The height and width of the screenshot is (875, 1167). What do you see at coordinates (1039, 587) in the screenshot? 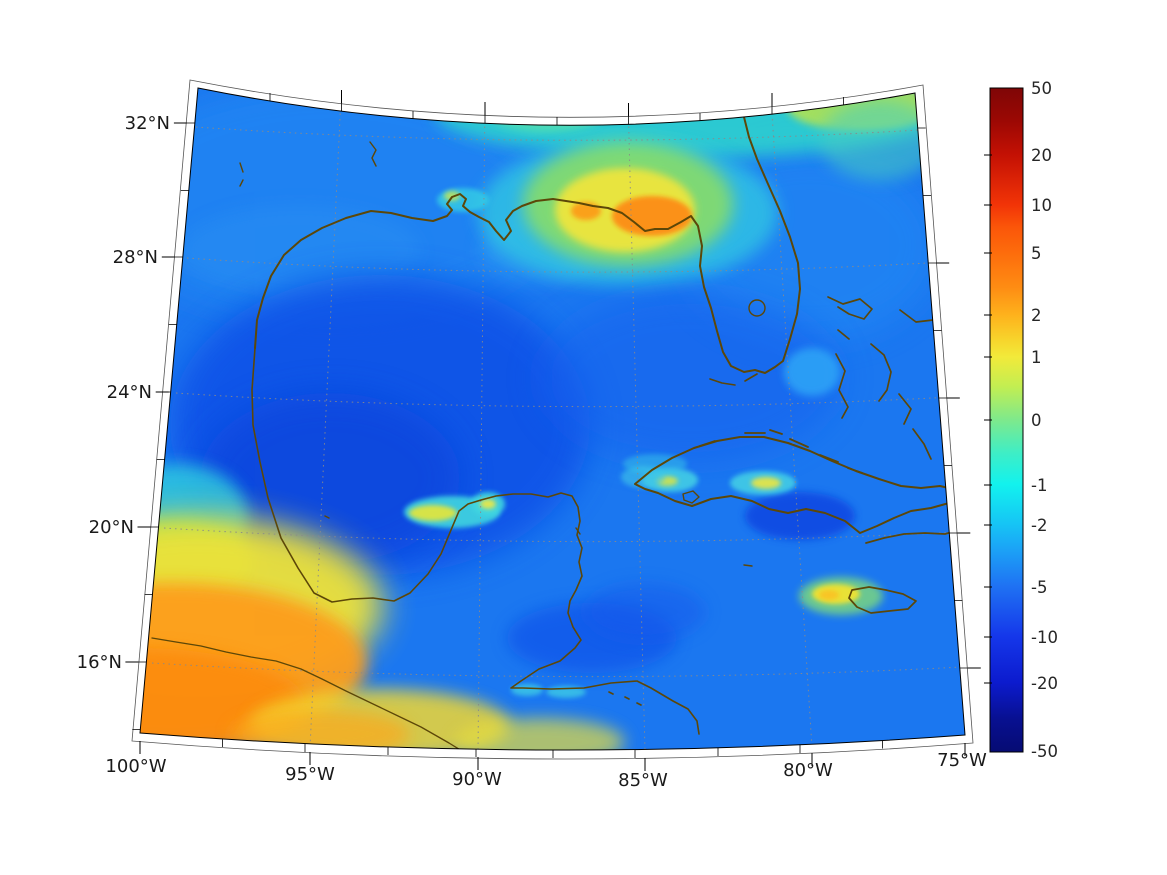
I see `colorbar-tick-label: -5` at bounding box center [1039, 587].